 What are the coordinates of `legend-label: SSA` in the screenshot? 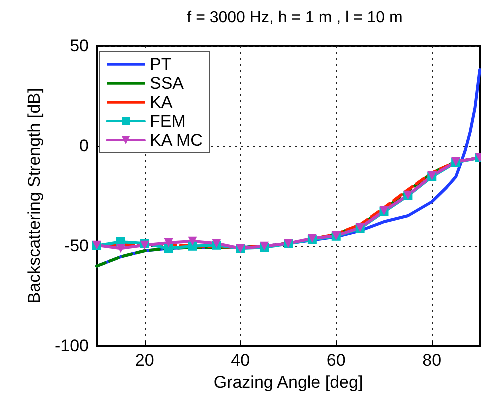 It's located at (167, 83).